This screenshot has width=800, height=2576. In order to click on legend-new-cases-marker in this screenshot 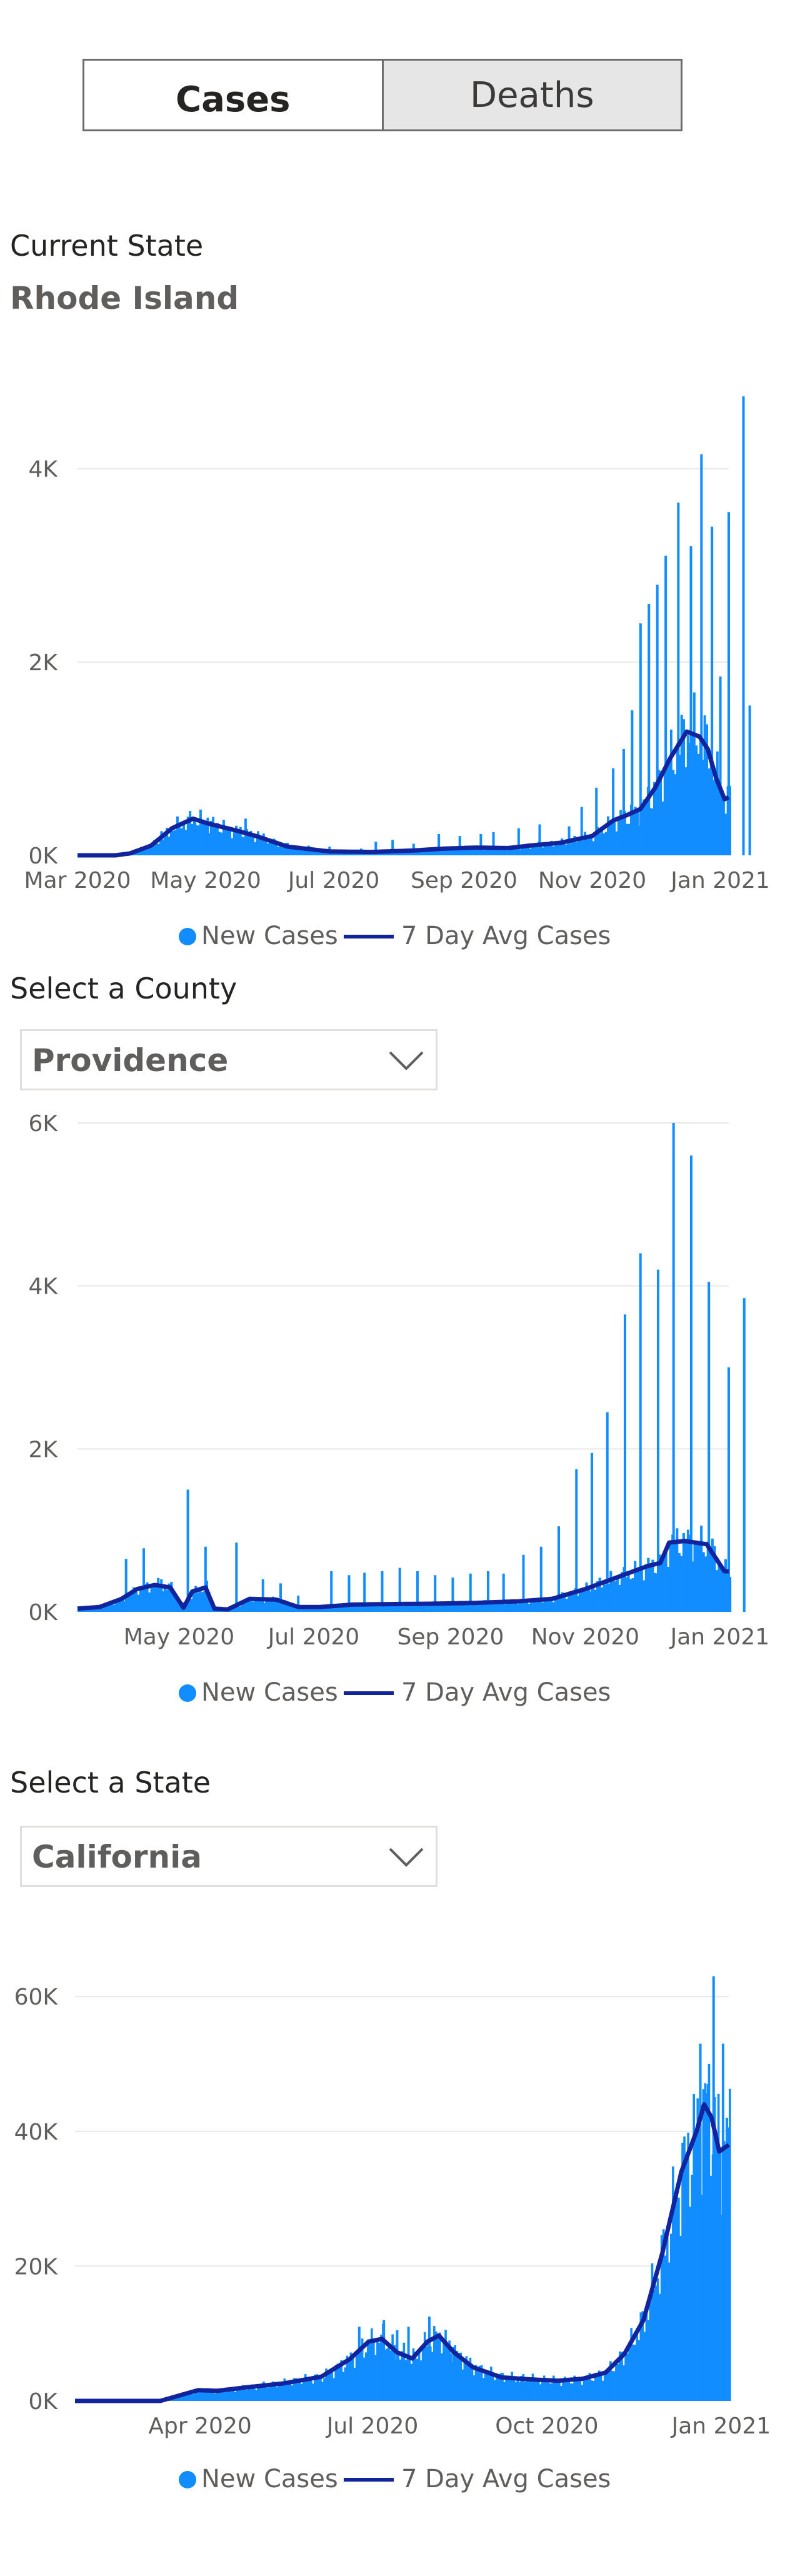, I will do `click(187, 1693)`.